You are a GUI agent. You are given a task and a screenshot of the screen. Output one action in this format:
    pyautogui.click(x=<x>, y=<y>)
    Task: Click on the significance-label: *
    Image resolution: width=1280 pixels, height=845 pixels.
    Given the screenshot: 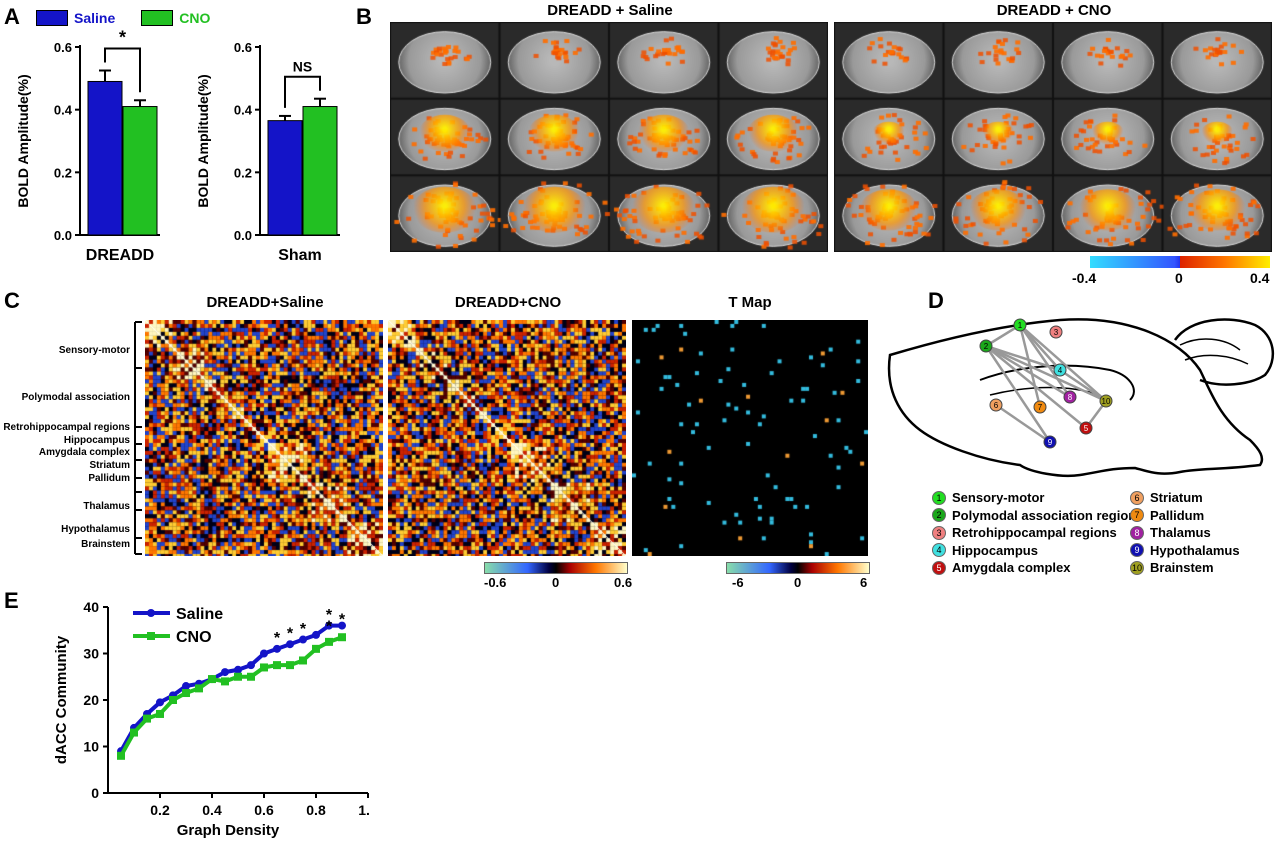 What is the action you would take?
    pyautogui.click(x=122, y=39)
    